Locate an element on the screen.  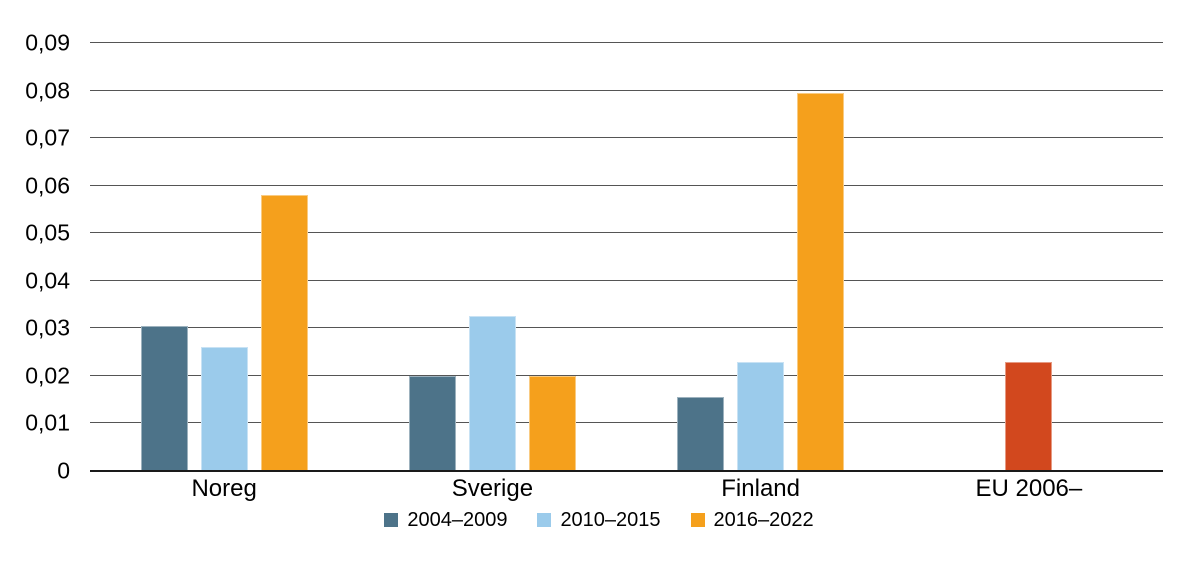
x-category-label: Noreg is located at coordinates (224, 488).